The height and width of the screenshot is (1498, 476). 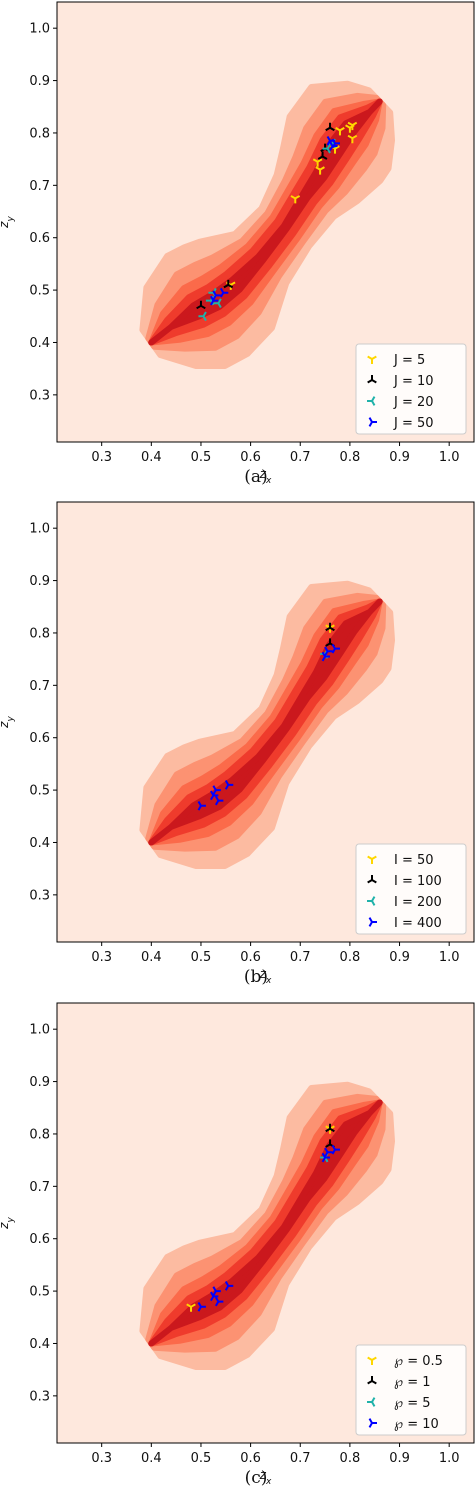 I want to click on legend-label: I = 200, so click(x=418, y=902).